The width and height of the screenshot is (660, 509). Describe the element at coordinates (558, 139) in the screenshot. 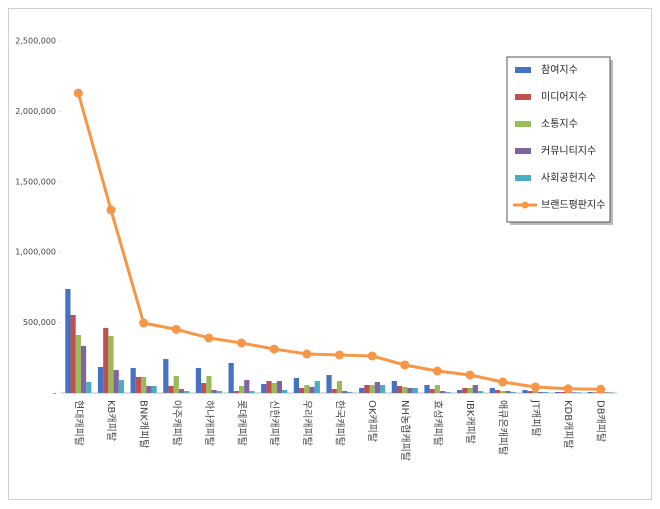

I see `legend-box` at that location.